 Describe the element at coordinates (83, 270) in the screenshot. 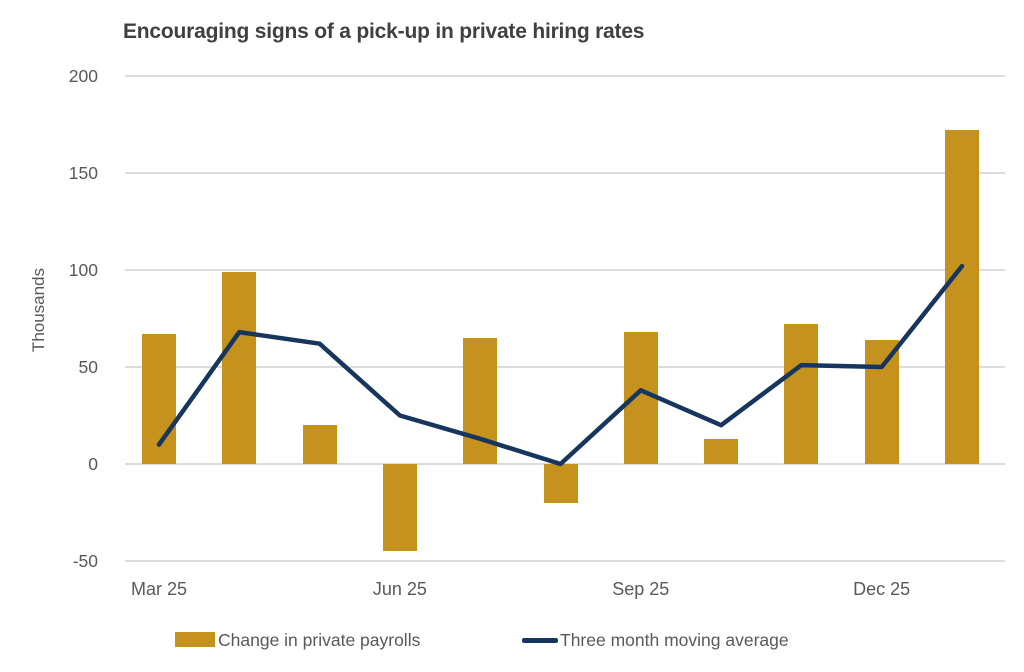

I see `y-axis-tick-label: 100` at that location.